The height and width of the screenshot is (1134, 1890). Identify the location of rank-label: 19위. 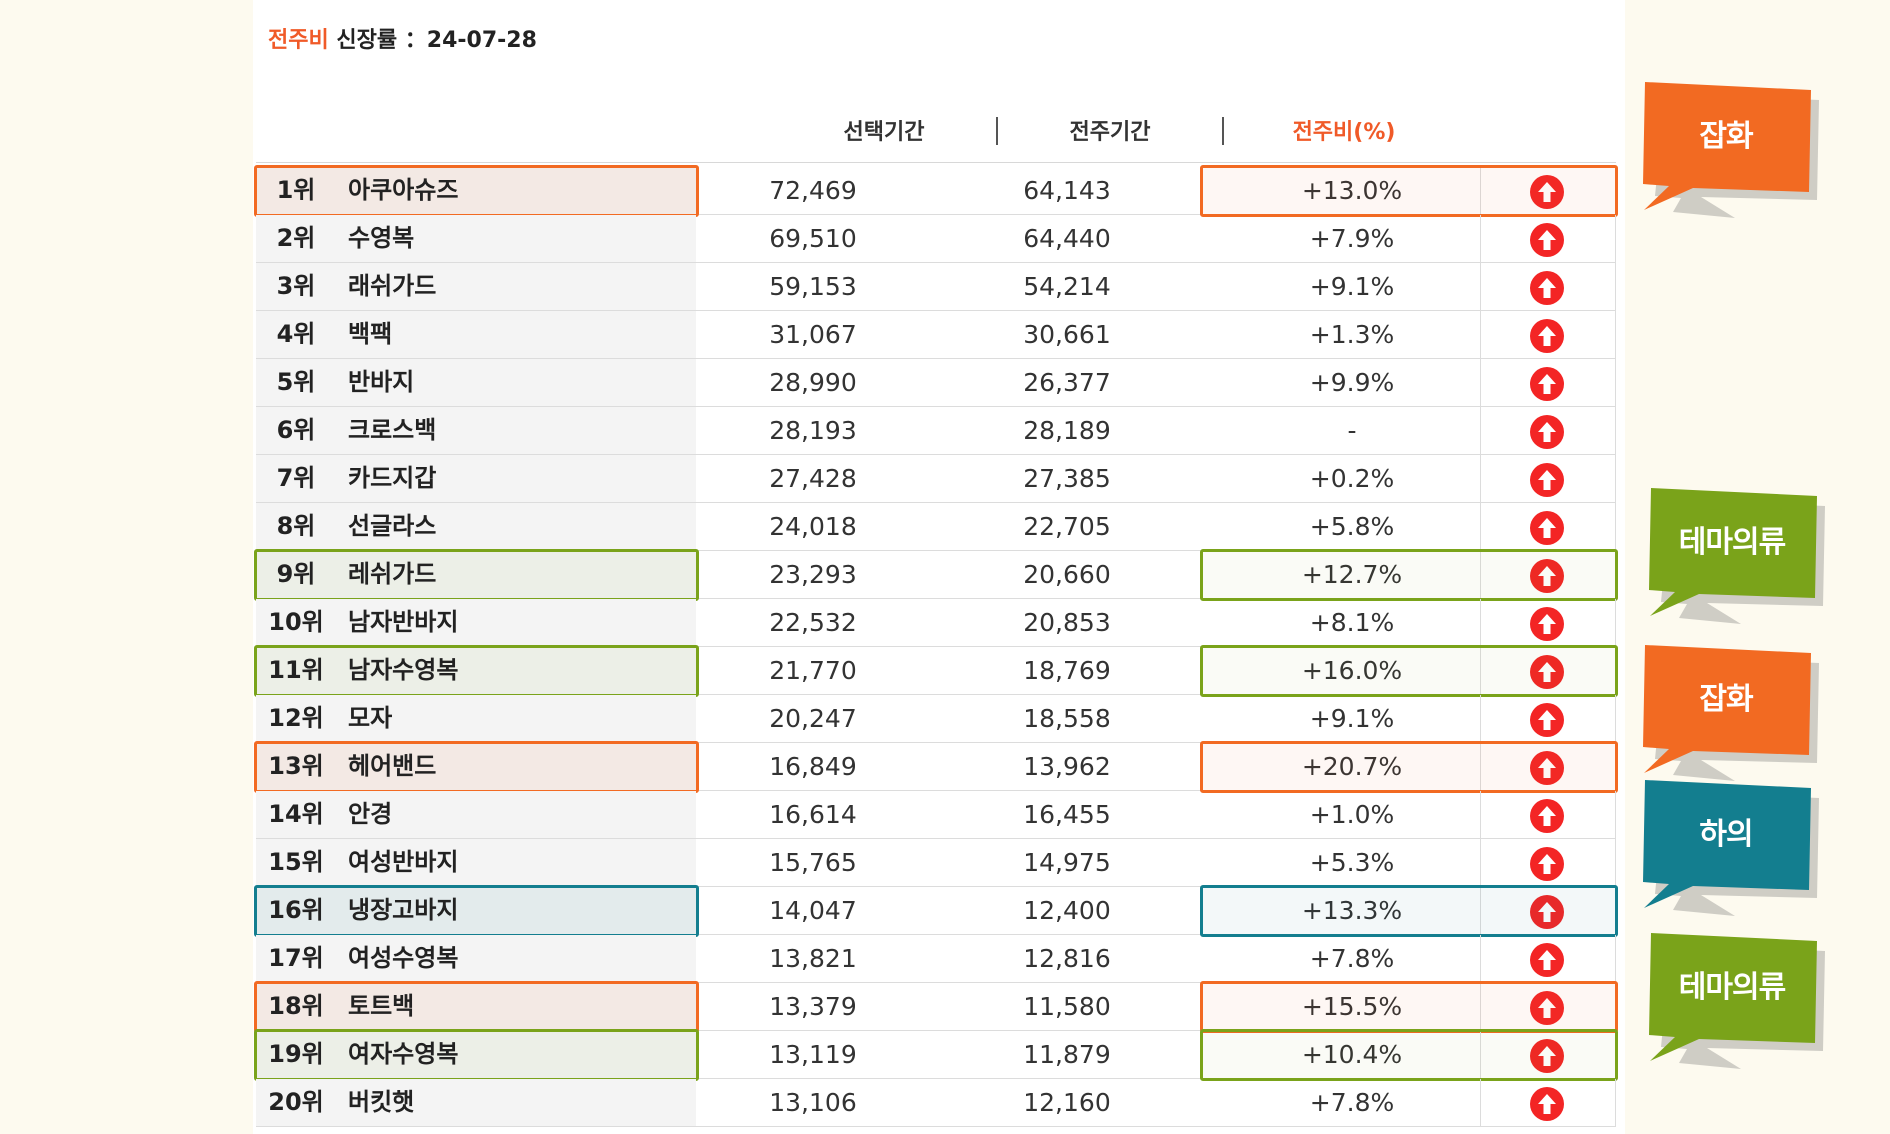
(296, 1054).